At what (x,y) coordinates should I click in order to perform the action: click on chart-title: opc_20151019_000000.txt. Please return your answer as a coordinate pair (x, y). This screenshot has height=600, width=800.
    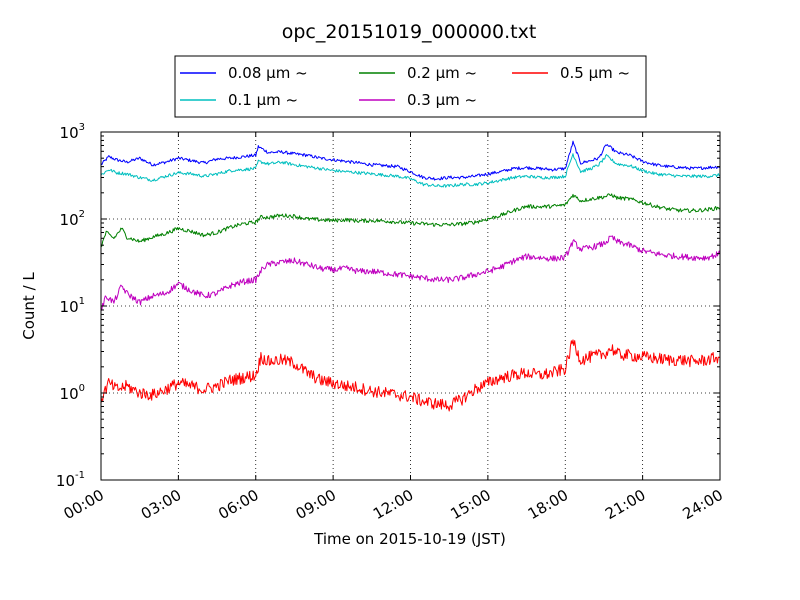
    Looking at the image, I should click on (409, 32).